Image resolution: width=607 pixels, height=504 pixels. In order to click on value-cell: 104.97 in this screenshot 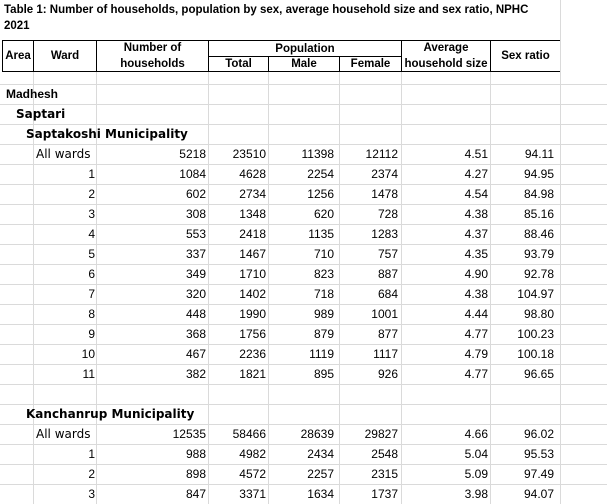, I will do `click(535, 294)`.